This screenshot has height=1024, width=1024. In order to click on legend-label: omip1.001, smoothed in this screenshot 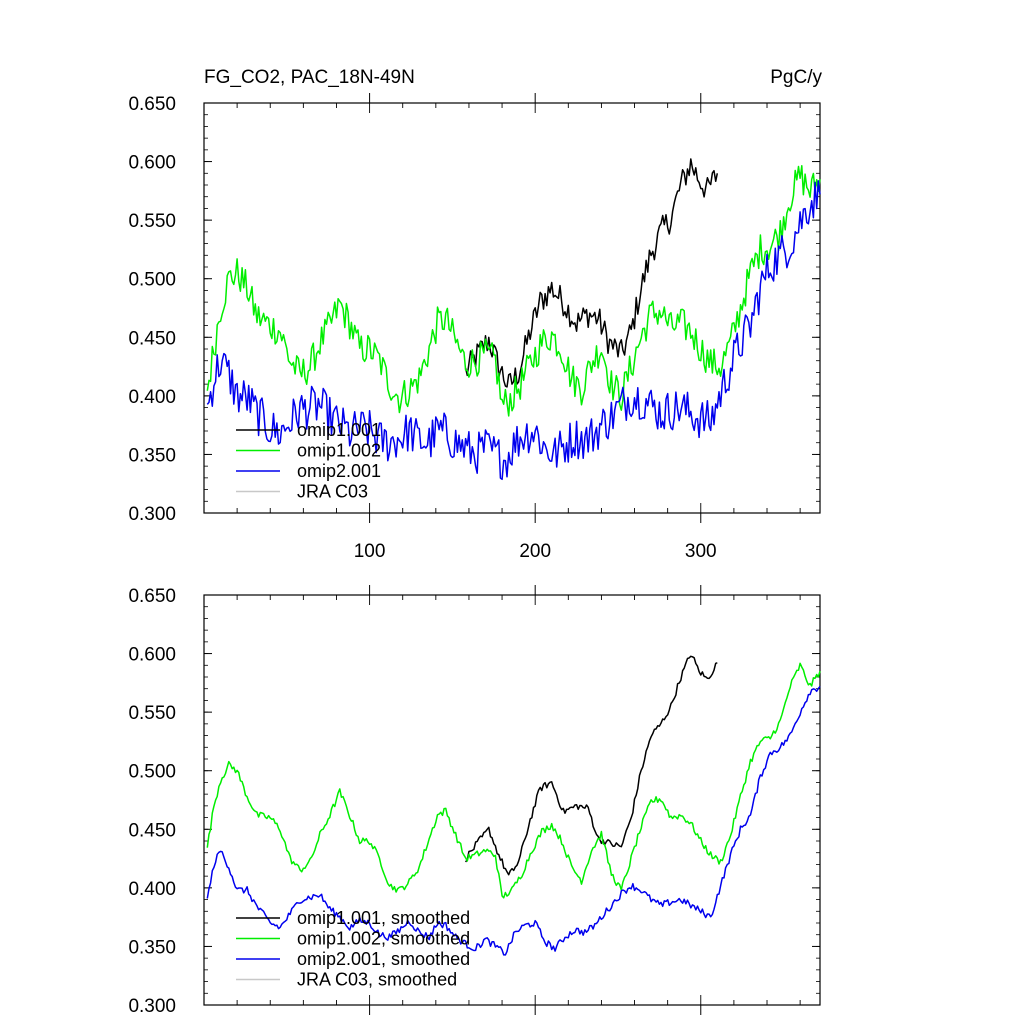, I will do `click(383, 918)`.